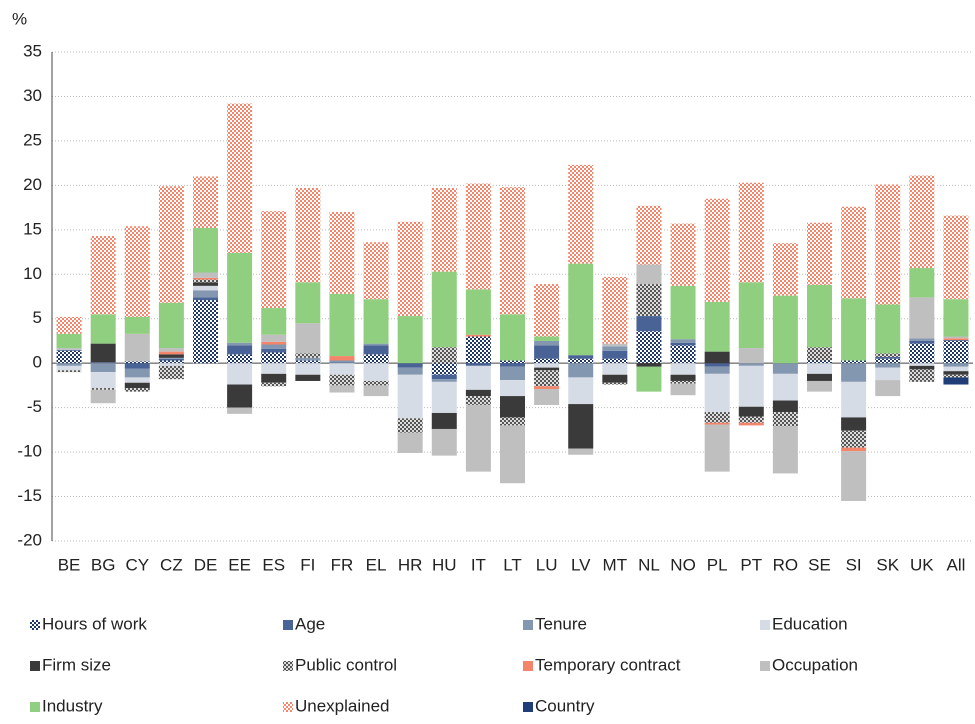 The width and height of the screenshot is (975, 724). I want to click on y-tick-label: 25, so click(32, 139).